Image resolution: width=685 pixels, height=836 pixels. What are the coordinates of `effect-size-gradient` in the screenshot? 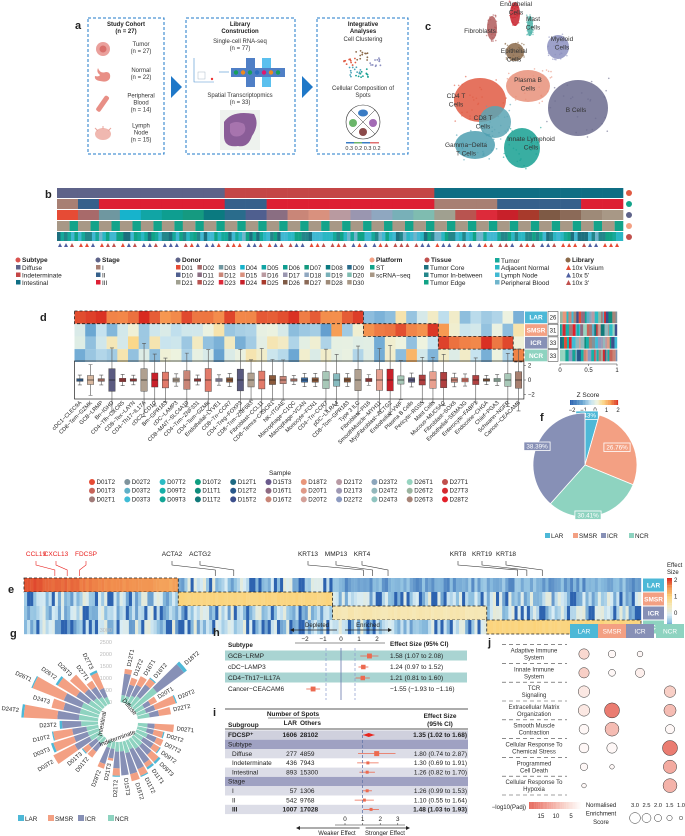 It's located at (669, 579).